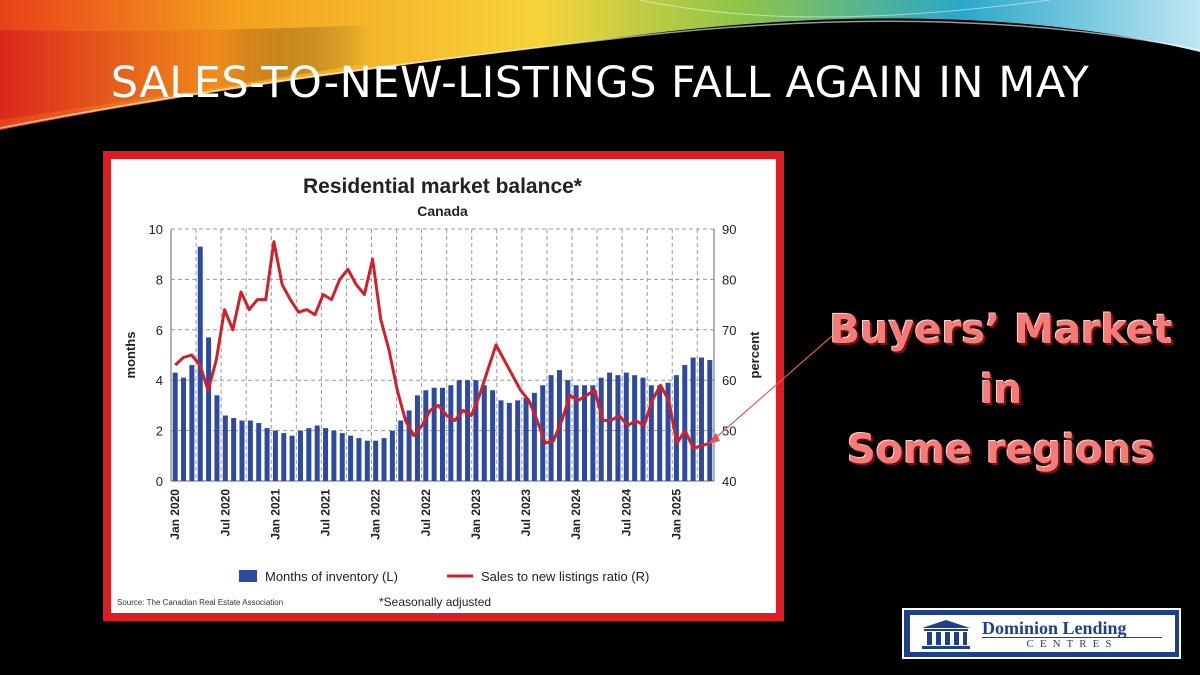 This screenshot has width=1200, height=675. I want to click on legend-label-line: Sales to new listings ratio (R), so click(565, 576).